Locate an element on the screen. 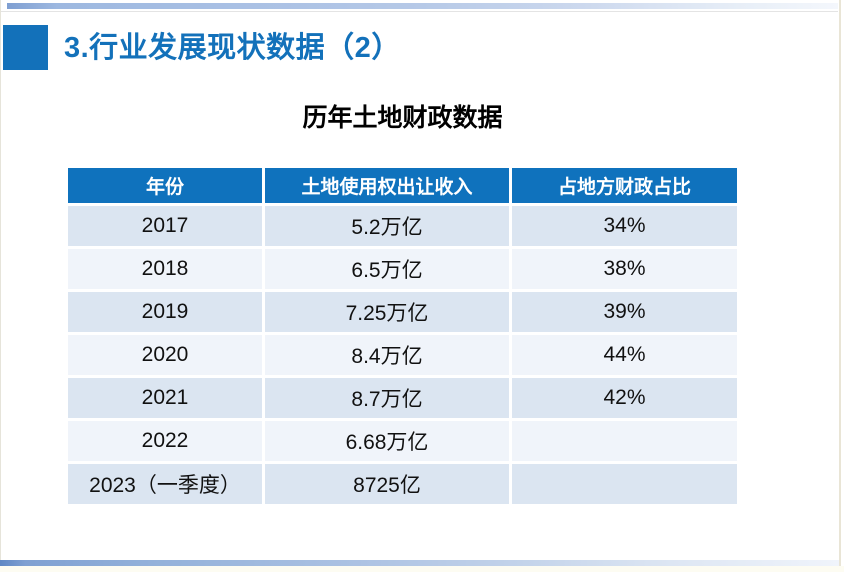 This screenshot has width=844, height=572. slide-right-edge is located at coordinates (840, 286).